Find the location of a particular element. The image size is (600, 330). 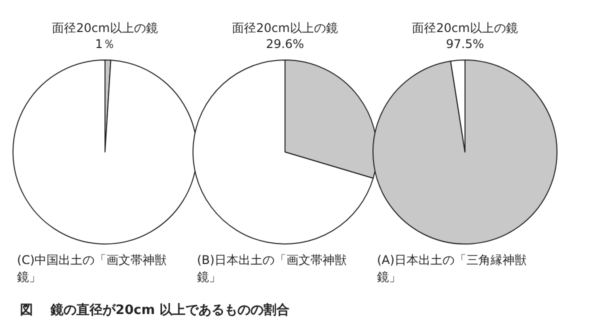

chart-subtitle: 97.5% is located at coordinates (465, 44).